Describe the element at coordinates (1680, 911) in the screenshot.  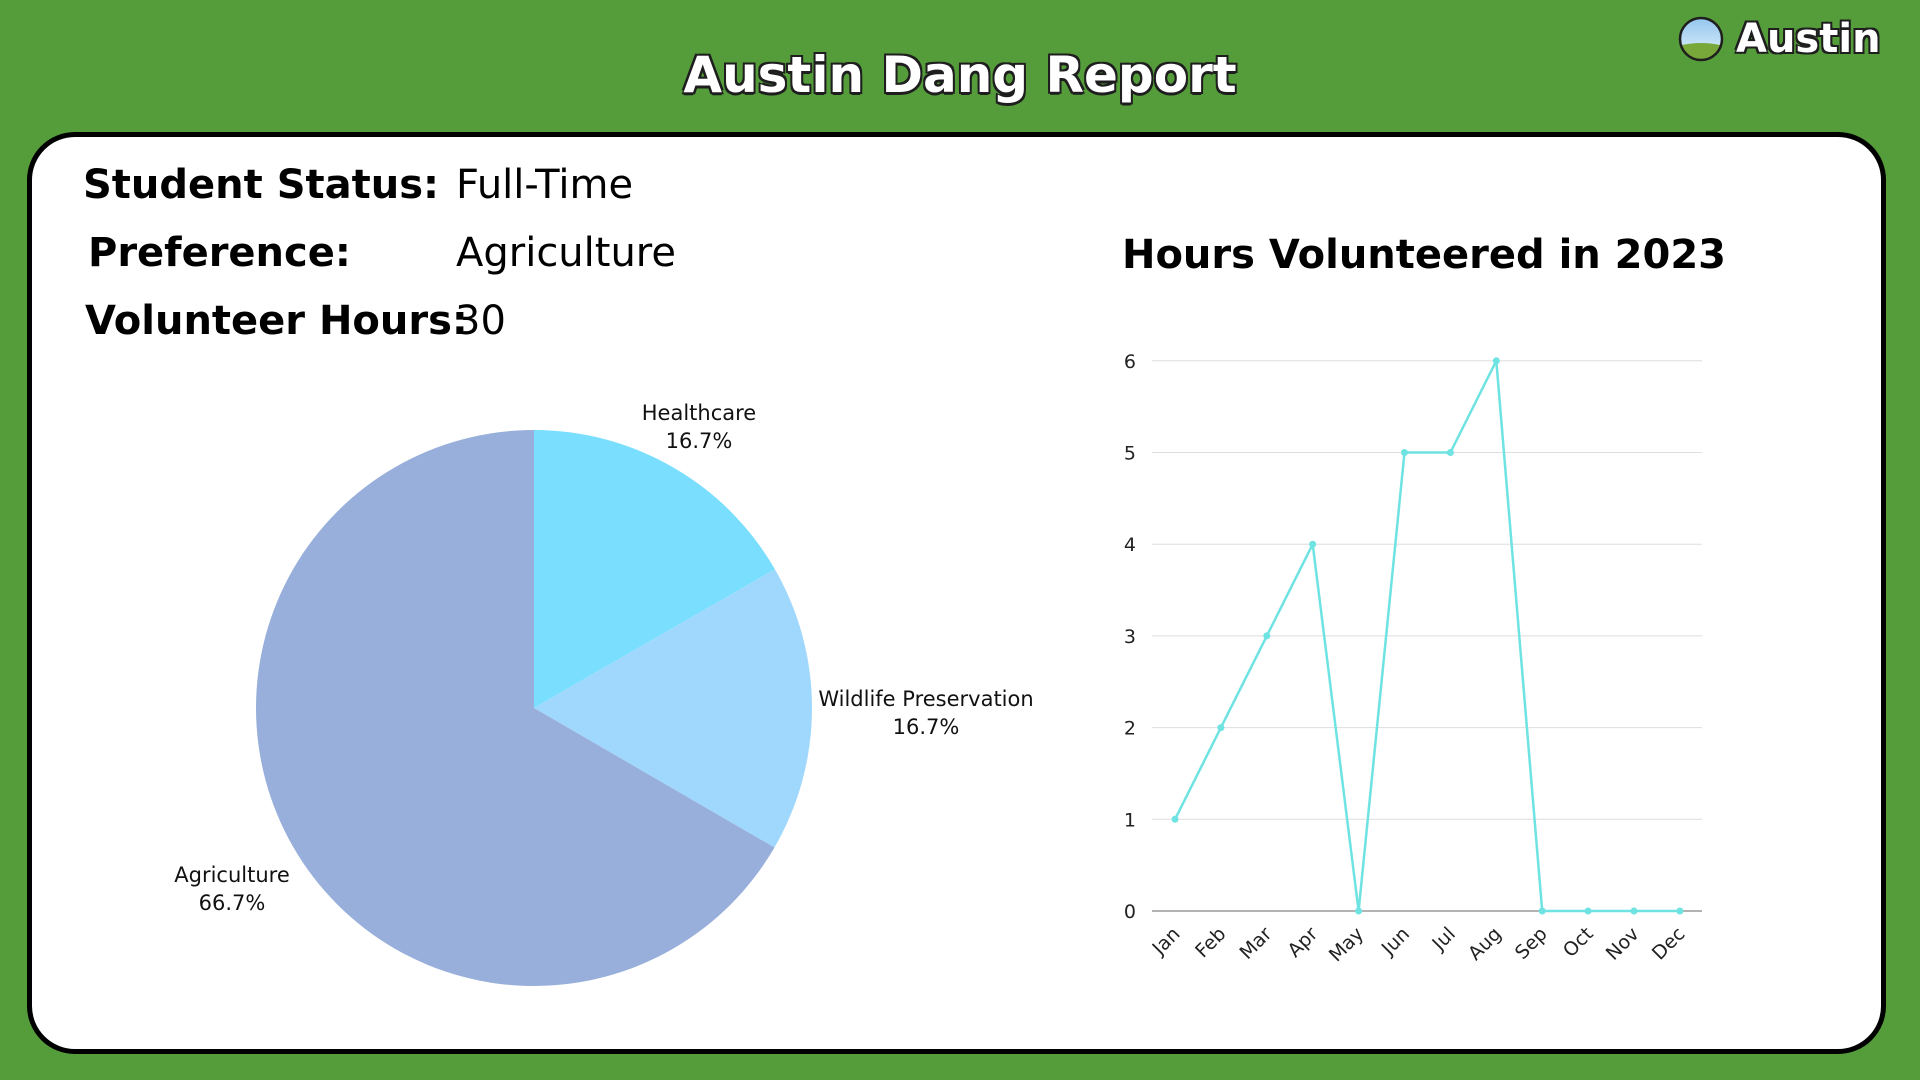
I see `data-point-dec` at that location.